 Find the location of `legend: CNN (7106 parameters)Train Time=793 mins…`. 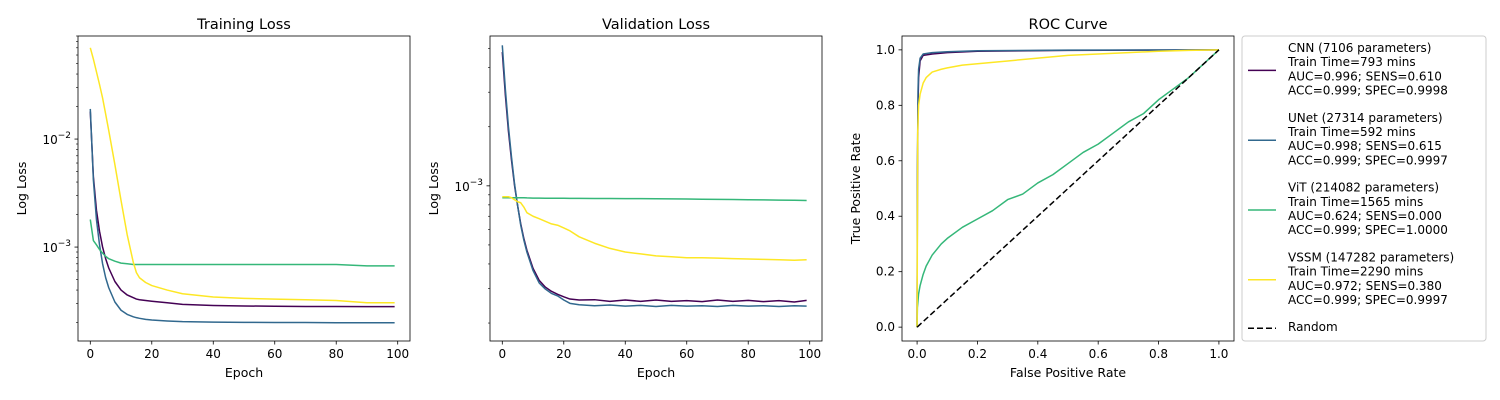

legend: CNN (7106 parameters)Train Time=793 mins… is located at coordinates (1364, 188).